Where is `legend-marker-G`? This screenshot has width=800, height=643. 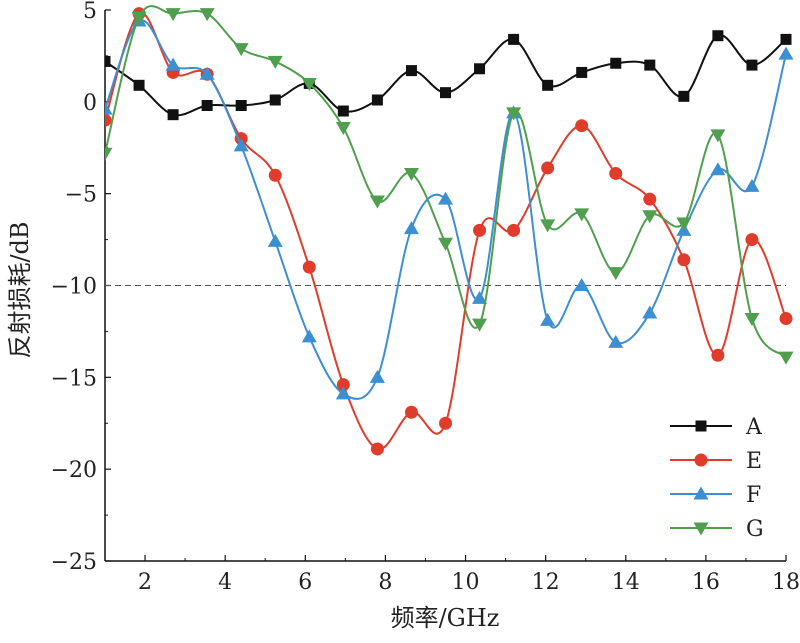
legend-marker-G is located at coordinates (701, 529).